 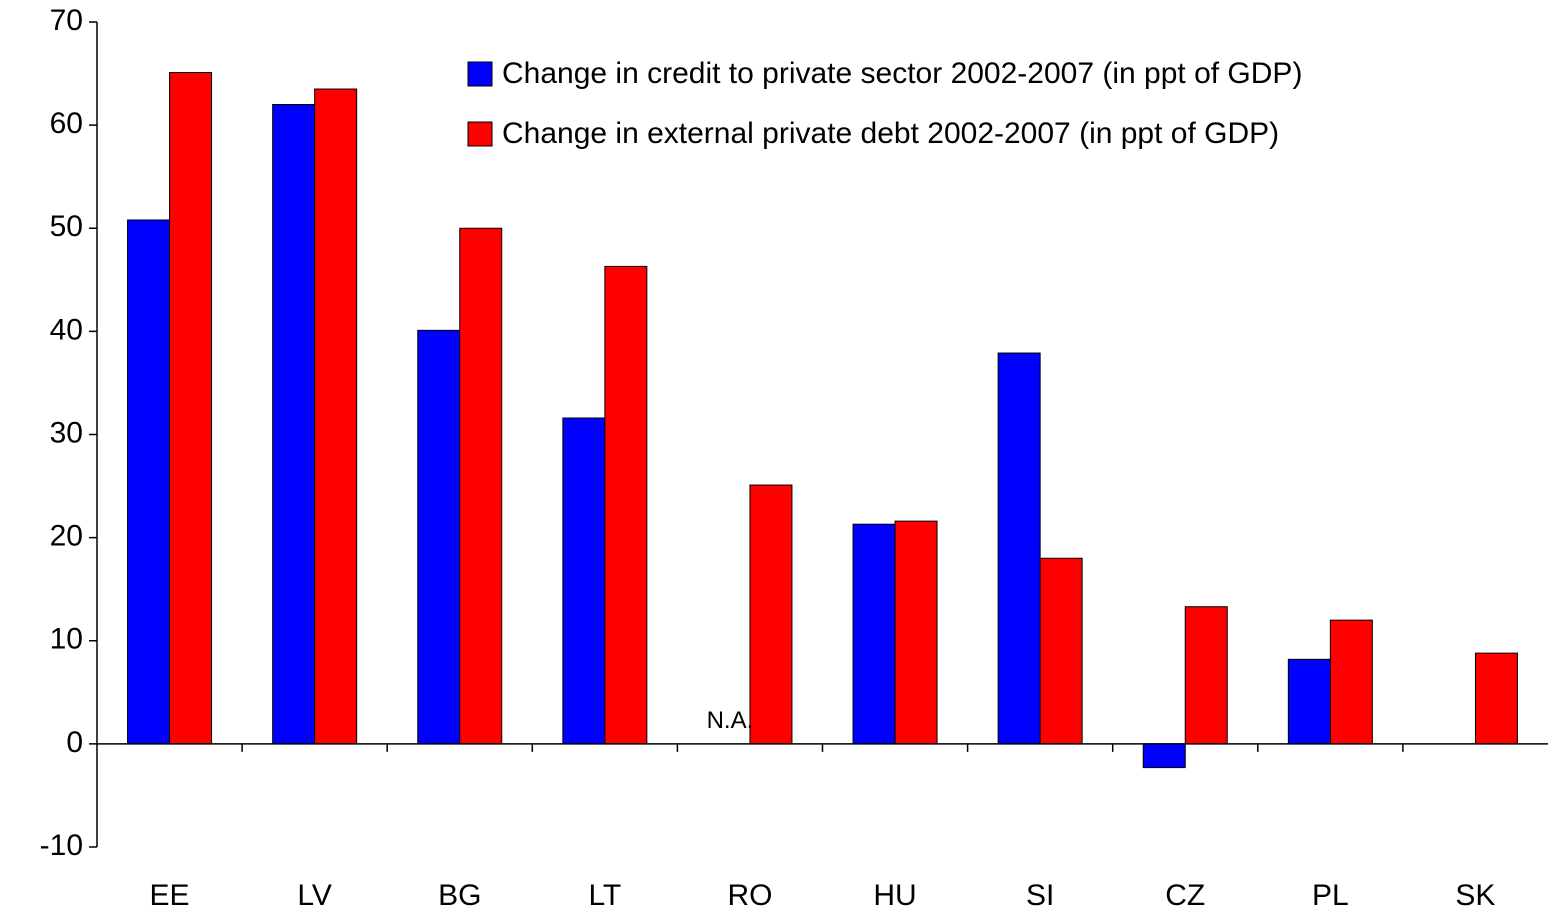 I want to click on y-tick-label: -10, so click(x=61, y=845).